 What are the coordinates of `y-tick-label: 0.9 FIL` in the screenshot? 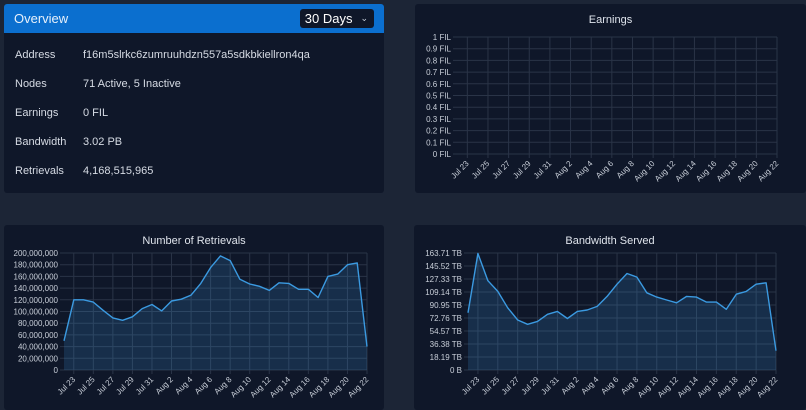 It's located at (438, 49).